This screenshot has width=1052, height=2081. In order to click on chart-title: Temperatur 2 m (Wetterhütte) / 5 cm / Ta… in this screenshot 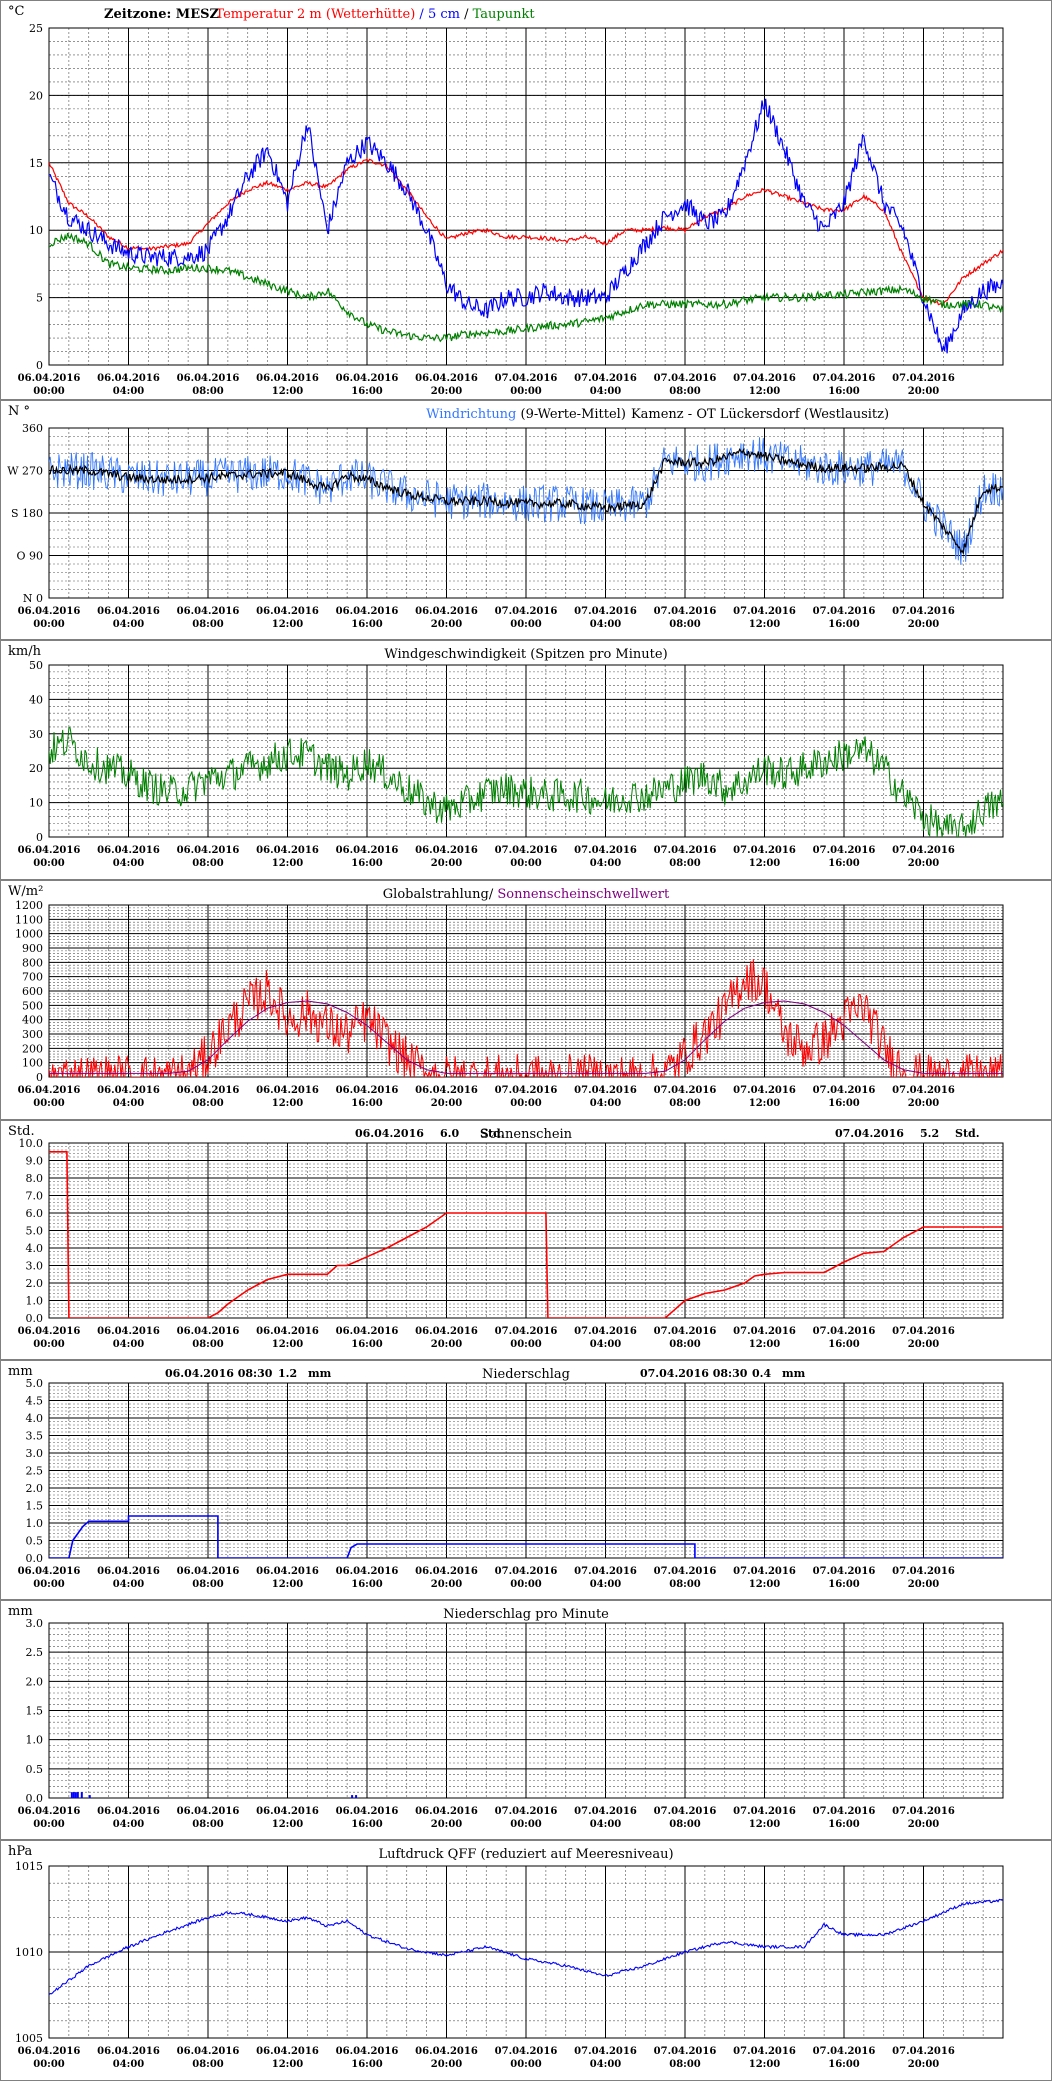, I will do `click(375, 14)`.